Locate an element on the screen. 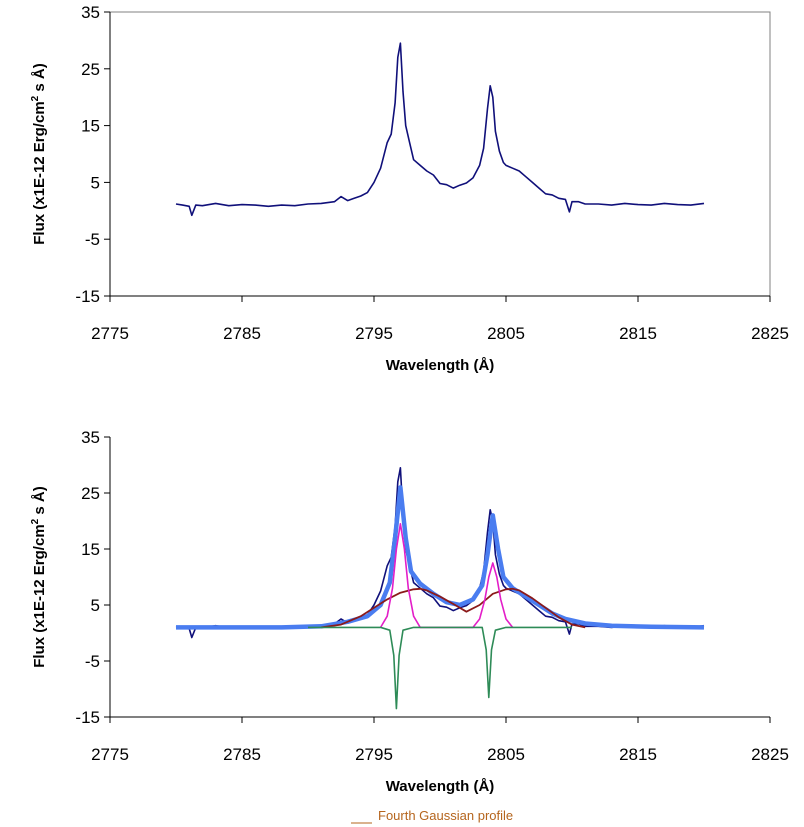  series-layer is located at coordinates (440, 129).